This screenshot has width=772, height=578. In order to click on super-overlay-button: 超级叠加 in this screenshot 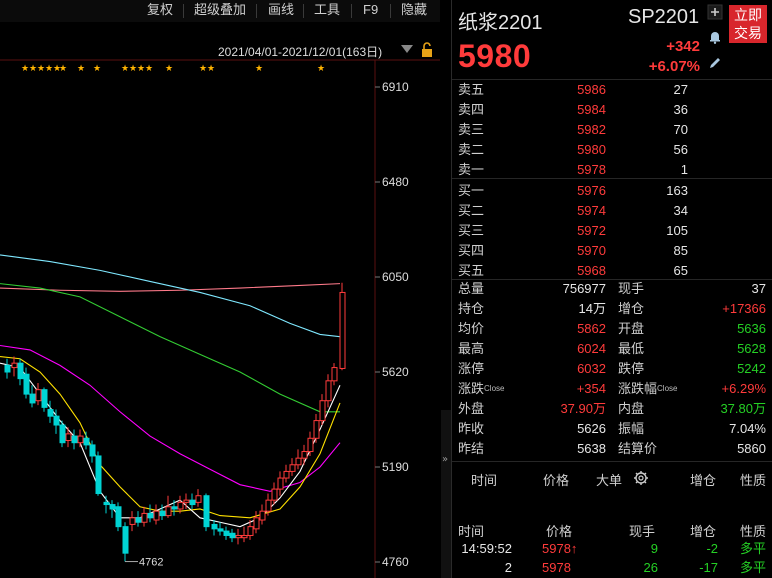, I will do `click(220, 9)`.